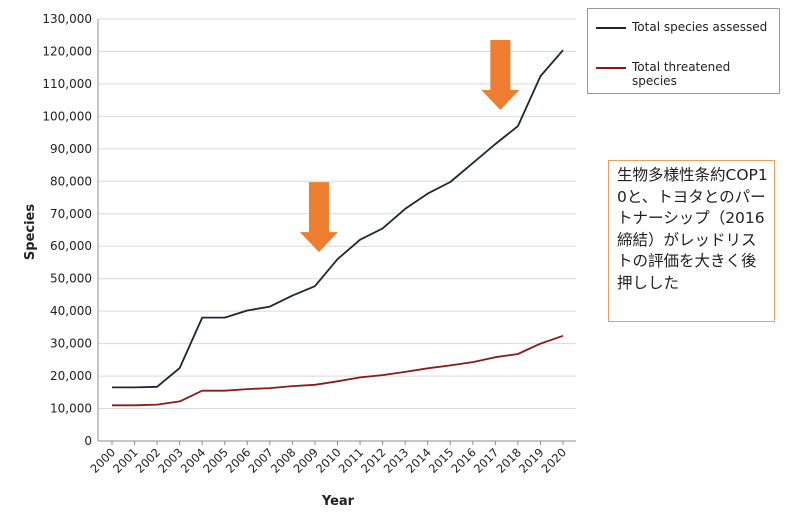 This screenshot has height=513, width=800. I want to click on x-tick-label: 2020, so click(554, 460).